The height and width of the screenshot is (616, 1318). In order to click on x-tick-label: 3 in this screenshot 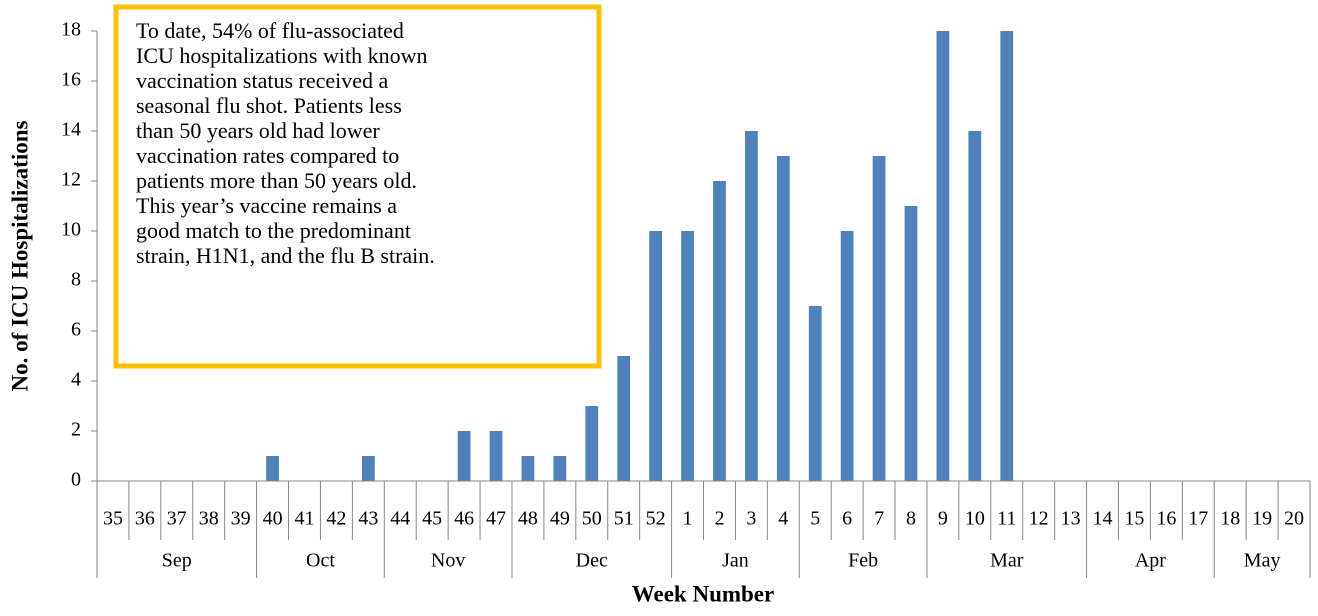, I will do `click(751, 519)`.